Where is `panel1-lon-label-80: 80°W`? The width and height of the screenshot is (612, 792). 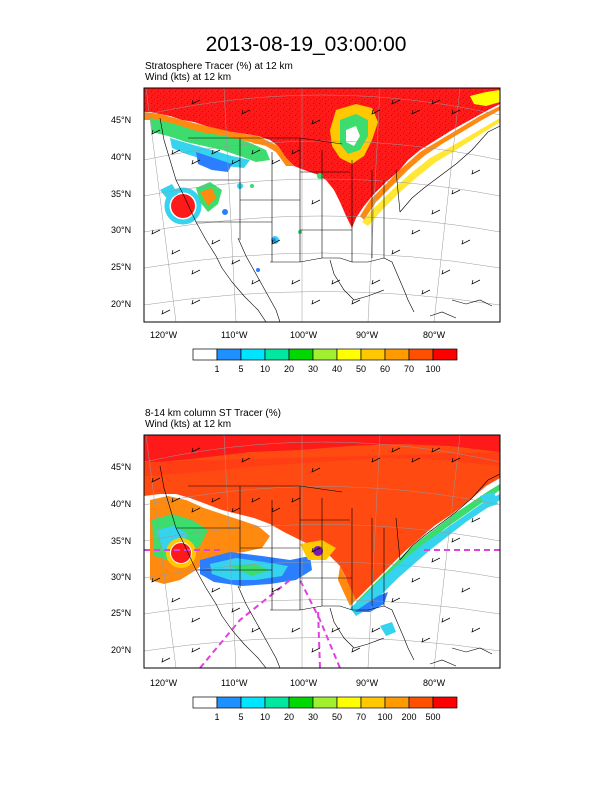 panel1-lon-label-80: 80°W is located at coordinates (434, 335).